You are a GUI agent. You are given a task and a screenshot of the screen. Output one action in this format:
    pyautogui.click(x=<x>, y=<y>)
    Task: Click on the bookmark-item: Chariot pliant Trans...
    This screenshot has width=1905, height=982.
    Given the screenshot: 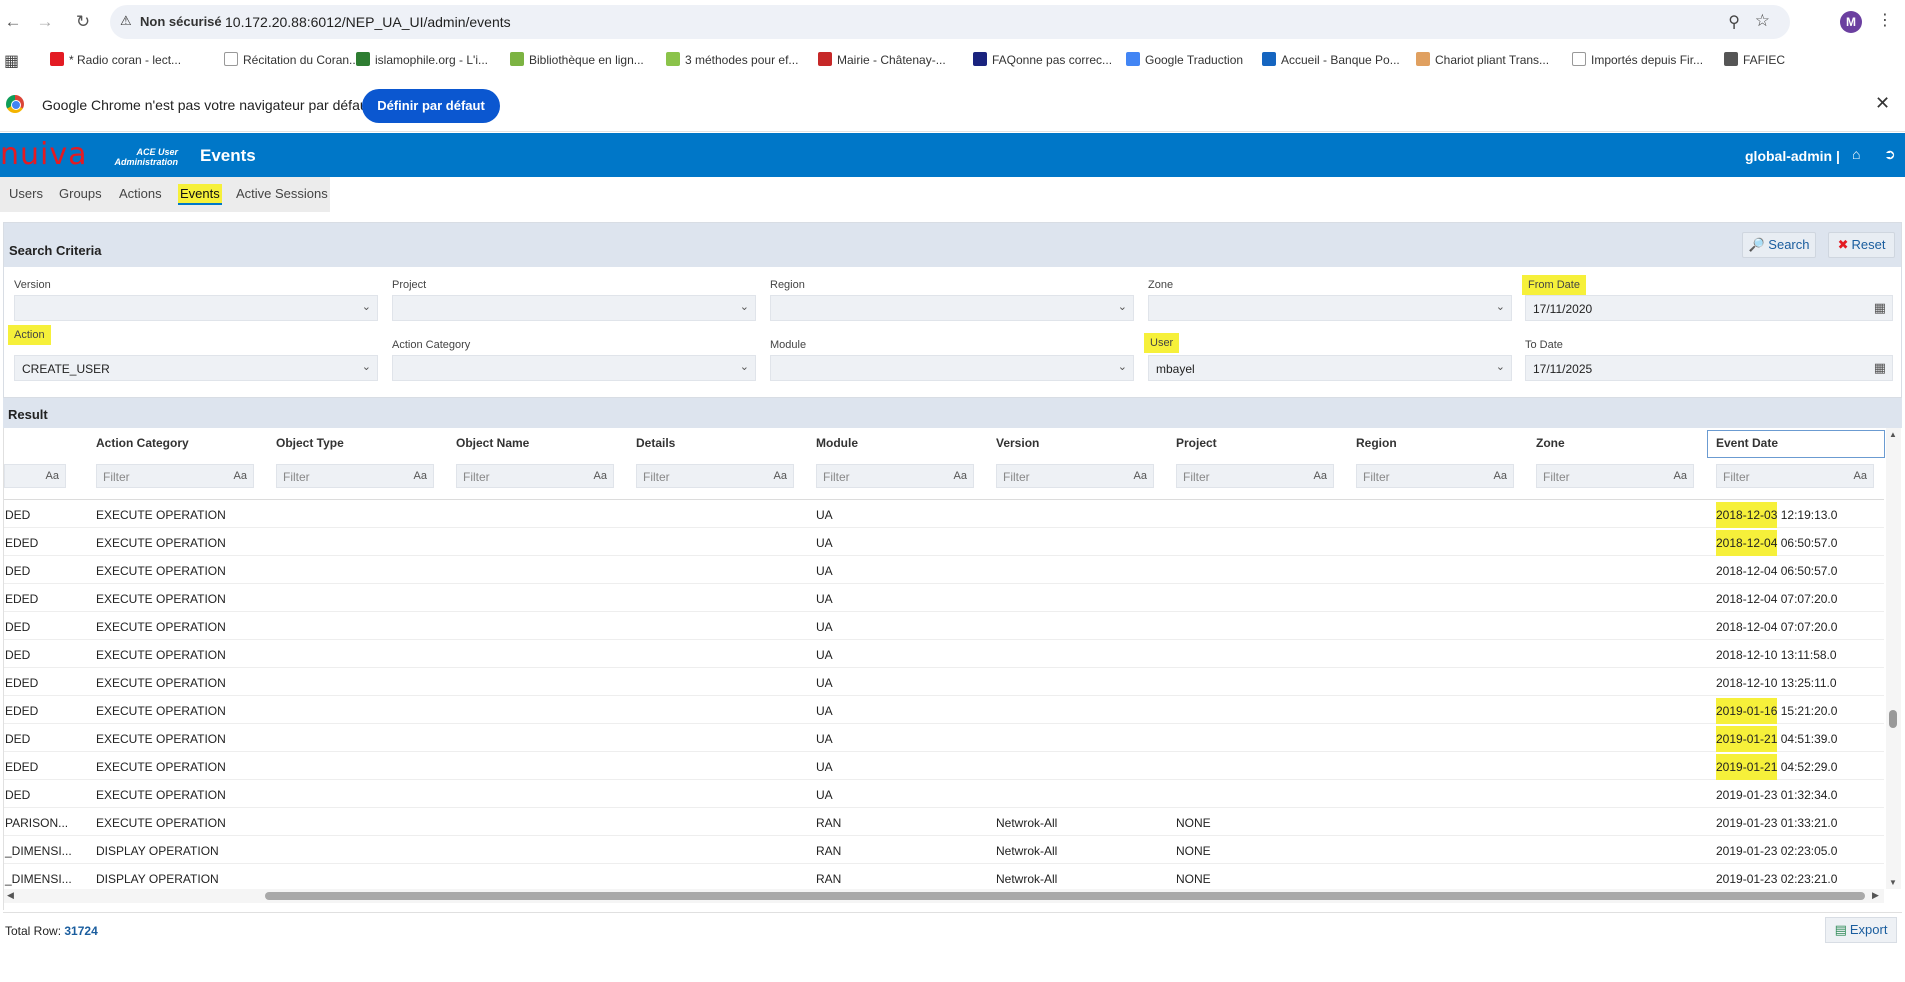 What is the action you would take?
    pyautogui.click(x=1482, y=59)
    